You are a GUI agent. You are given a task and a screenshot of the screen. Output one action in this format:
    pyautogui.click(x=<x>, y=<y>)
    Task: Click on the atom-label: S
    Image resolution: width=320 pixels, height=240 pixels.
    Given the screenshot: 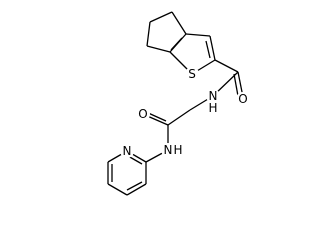 What is the action you would take?
    pyautogui.click(x=192, y=74)
    